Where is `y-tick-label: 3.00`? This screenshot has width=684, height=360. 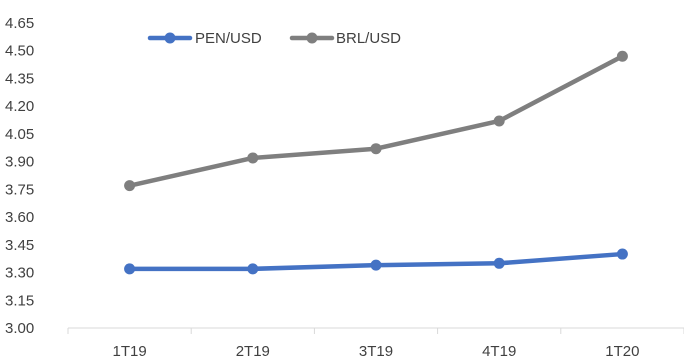 y-tick-label: 3.00 is located at coordinates (19, 328).